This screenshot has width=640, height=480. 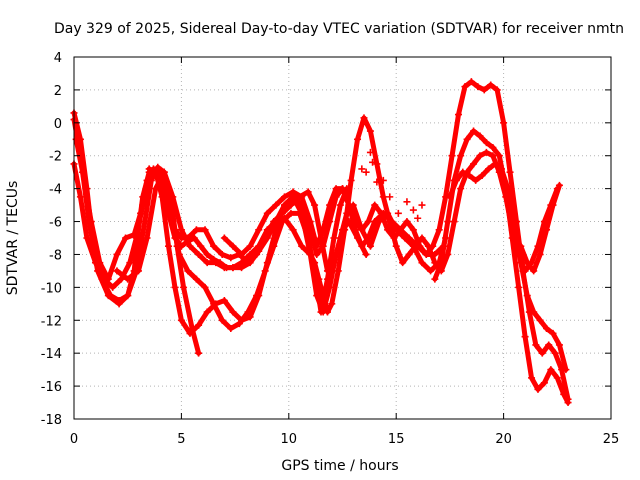 What do you see at coordinates (51, 321) in the screenshot?
I see `y-tick-label: -12` at bounding box center [51, 321].